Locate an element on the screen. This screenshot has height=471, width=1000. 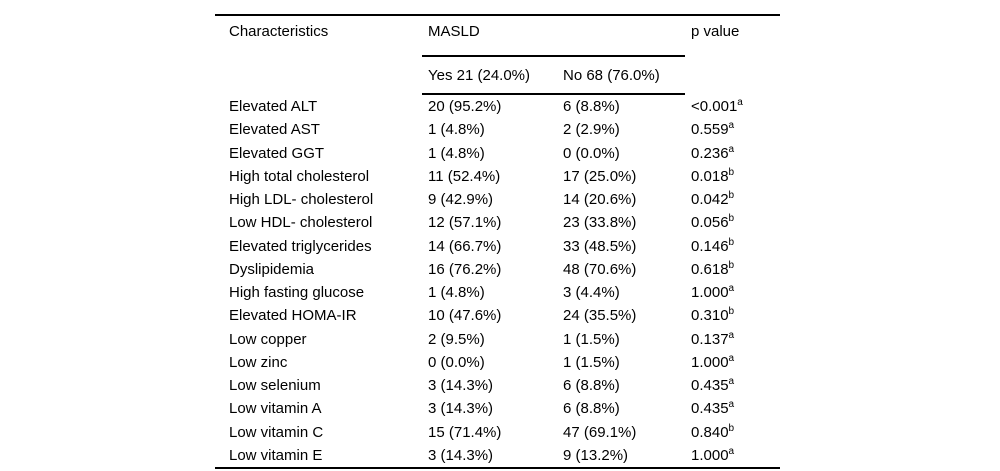
cell-masld-no-value: 23 (33.8%) is located at coordinates (600, 223).